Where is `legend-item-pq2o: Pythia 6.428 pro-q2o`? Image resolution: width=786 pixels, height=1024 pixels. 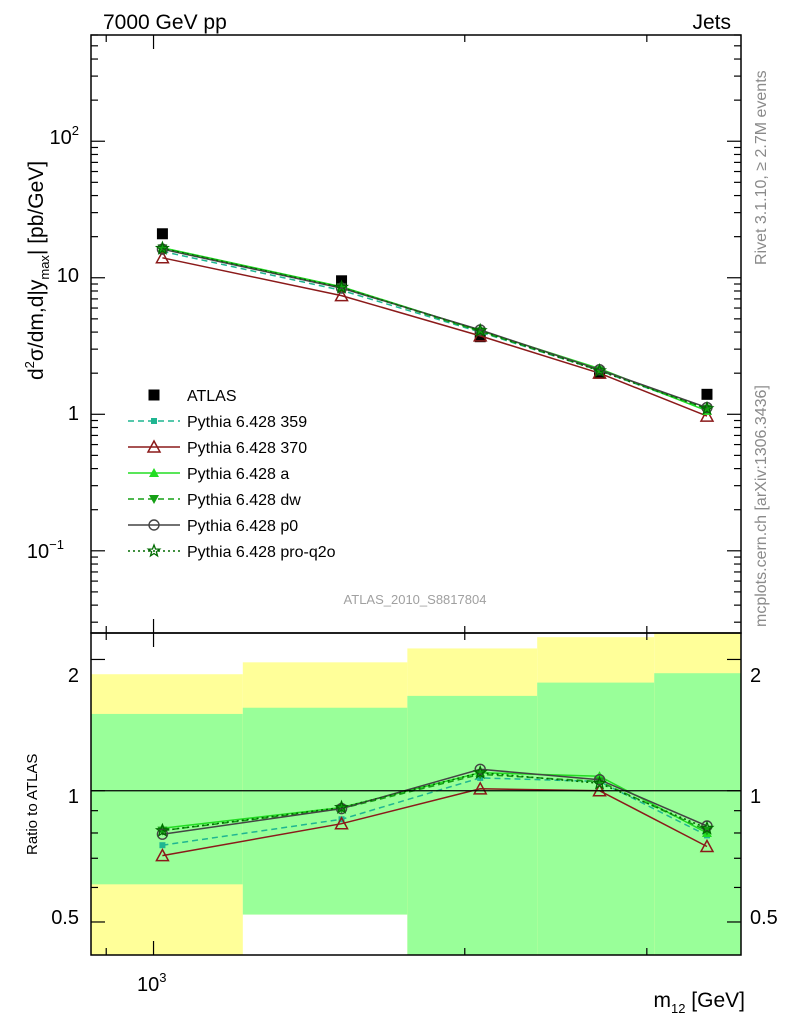 legend-item-pq2o: Pythia 6.428 pro-q2o is located at coordinates (232, 552).